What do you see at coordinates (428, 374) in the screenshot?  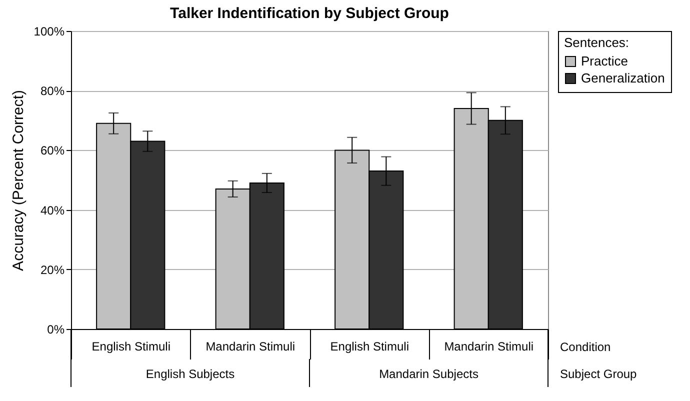 I see `text: Mandarin Subjects` at bounding box center [428, 374].